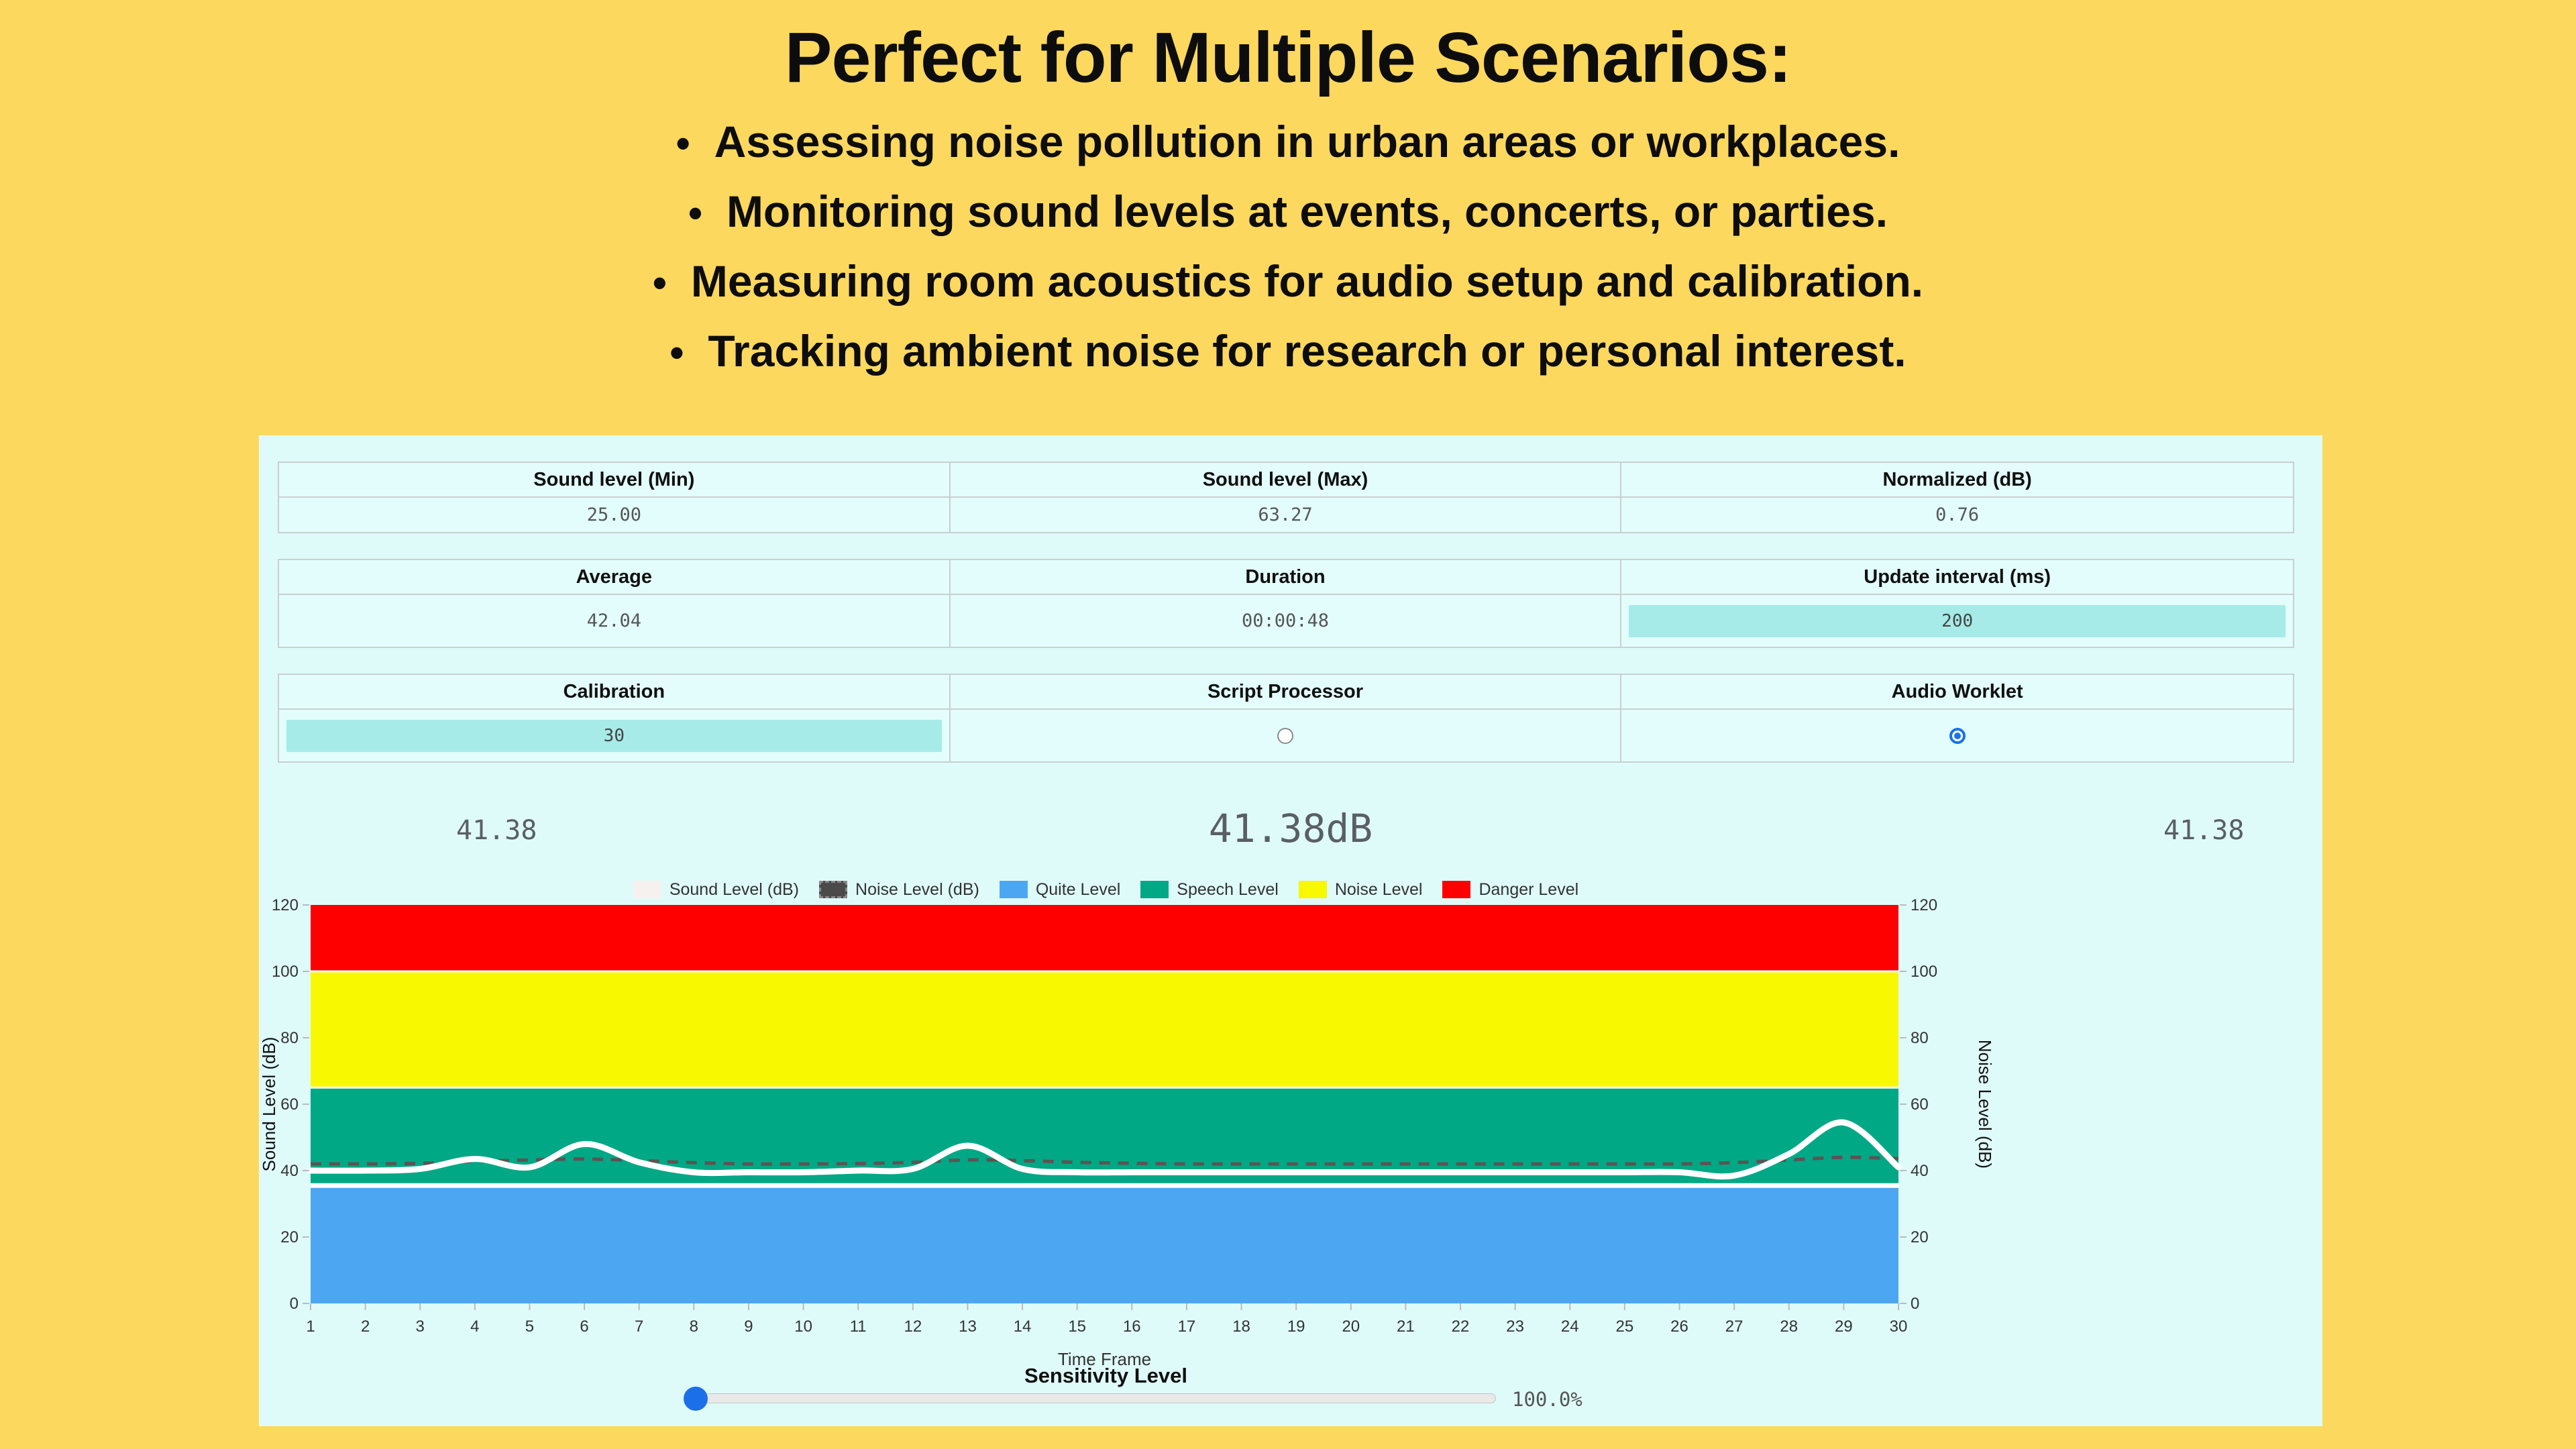 The width and height of the screenshot is (2576, 1449). What do you see at coordinates (1360, 890) in the screenshot?
I see `legend-item: Noise Level` at bounding box center [1360, 890].